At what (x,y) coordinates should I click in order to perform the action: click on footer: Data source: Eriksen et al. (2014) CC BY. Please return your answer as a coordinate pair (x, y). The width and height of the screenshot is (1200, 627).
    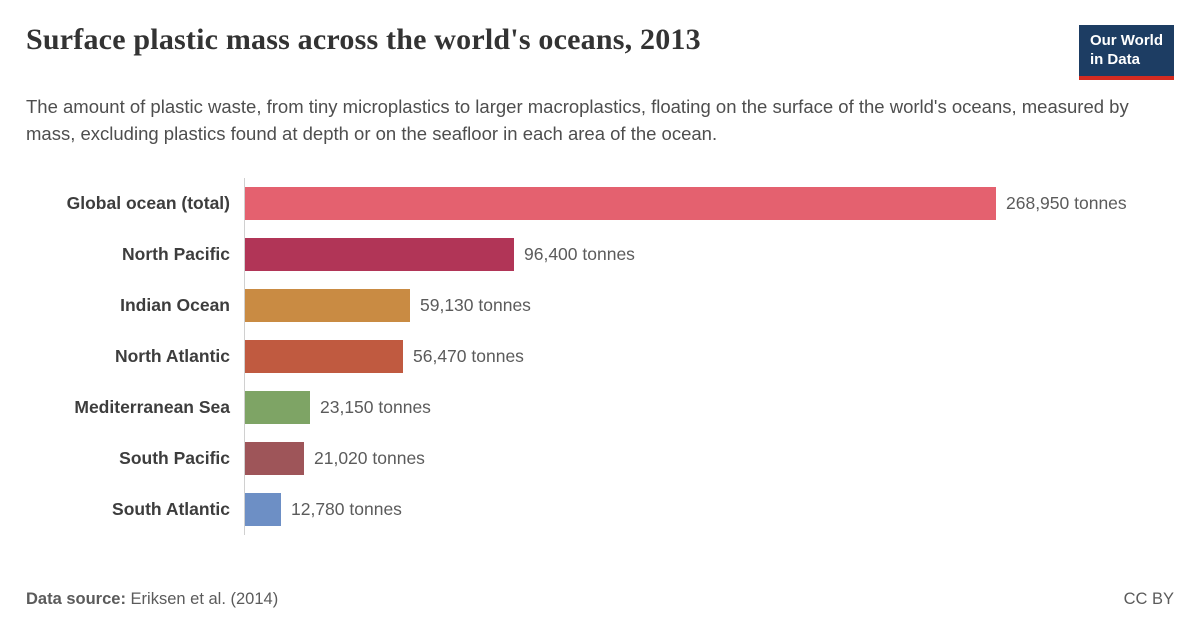
    Looking at the image, I should click on (600, 599).